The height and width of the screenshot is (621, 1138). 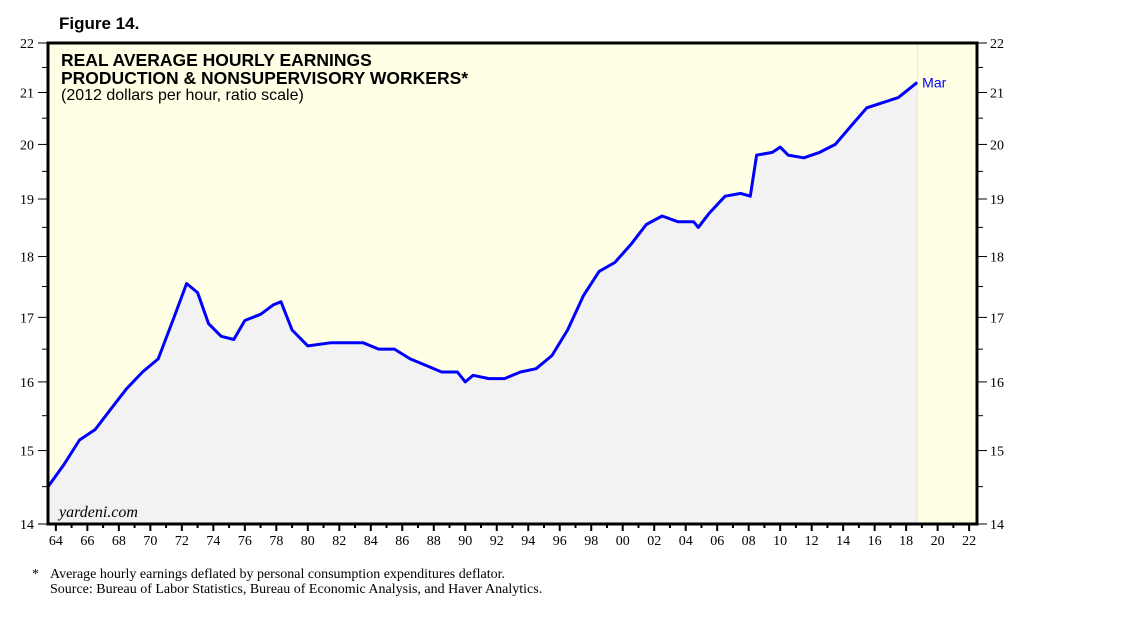 I want to click on x-tick-label: 22, so click(x=969, y=541).